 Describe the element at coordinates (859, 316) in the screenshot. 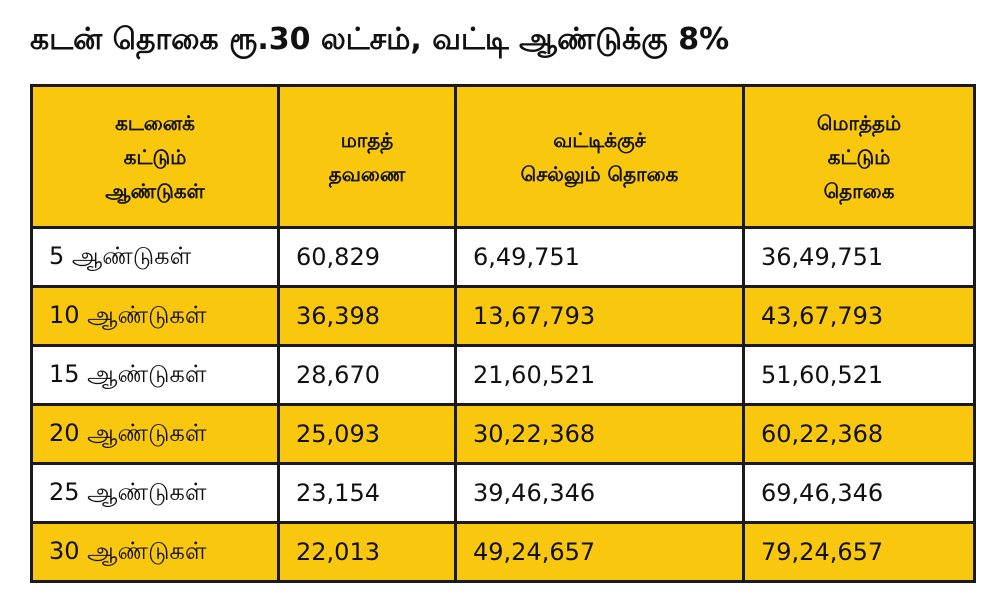

I see `cell-total: 43,67,793` at that location.